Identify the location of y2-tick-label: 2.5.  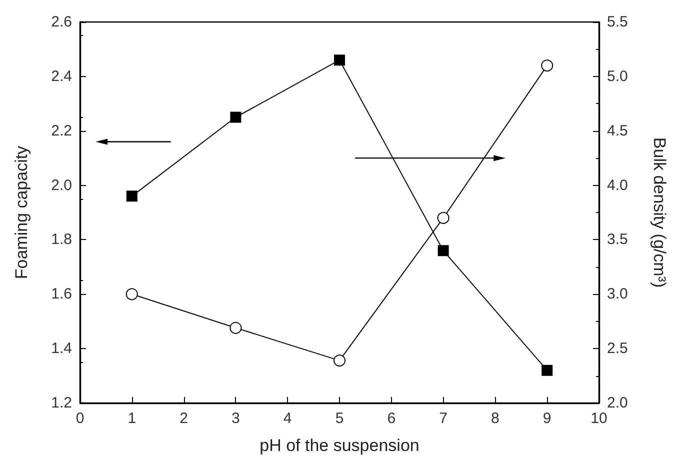
(617, 349).